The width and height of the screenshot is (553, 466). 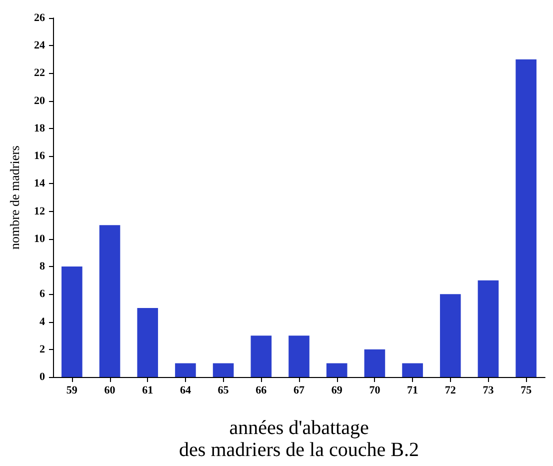 I want to click on x-tick-label: 66, so click(x=262, y=390).